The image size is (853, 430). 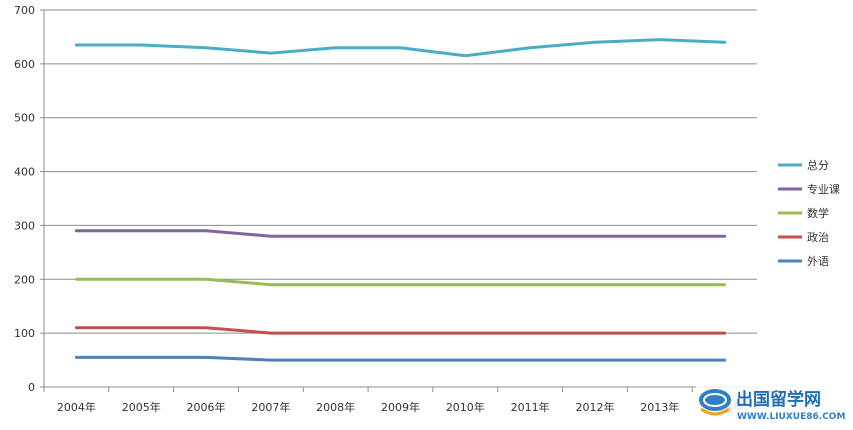 What do you see at coordinates (31, 387) in the screenshot?
I see `y-tick-label: 0` at bounding box center [31, 387].